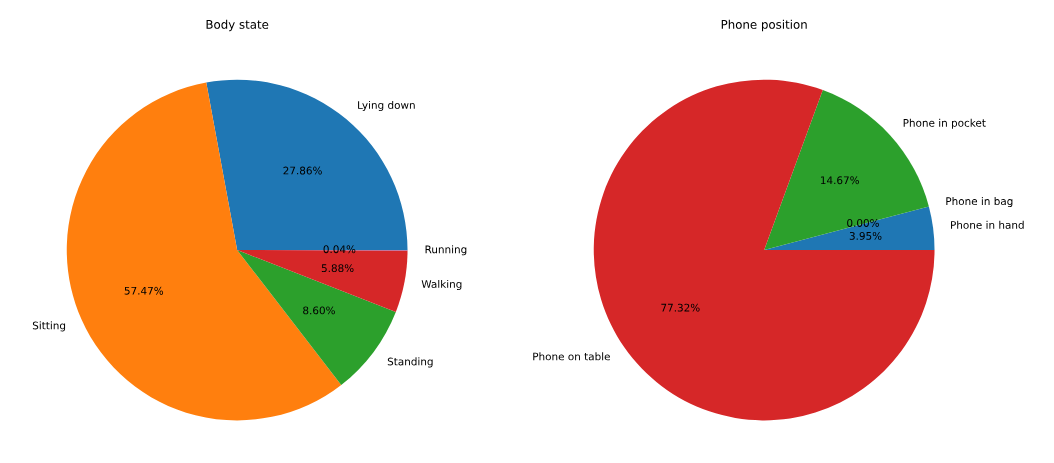 This screenshot has height=463, width=1054. I want to click on slice-label: Phone in pocket, so click(944, 123).